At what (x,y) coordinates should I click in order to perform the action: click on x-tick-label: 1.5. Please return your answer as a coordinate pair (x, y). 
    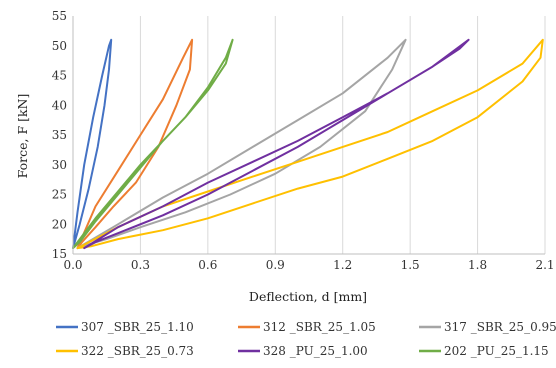
    Looking at the image, I should click on (410, 265).